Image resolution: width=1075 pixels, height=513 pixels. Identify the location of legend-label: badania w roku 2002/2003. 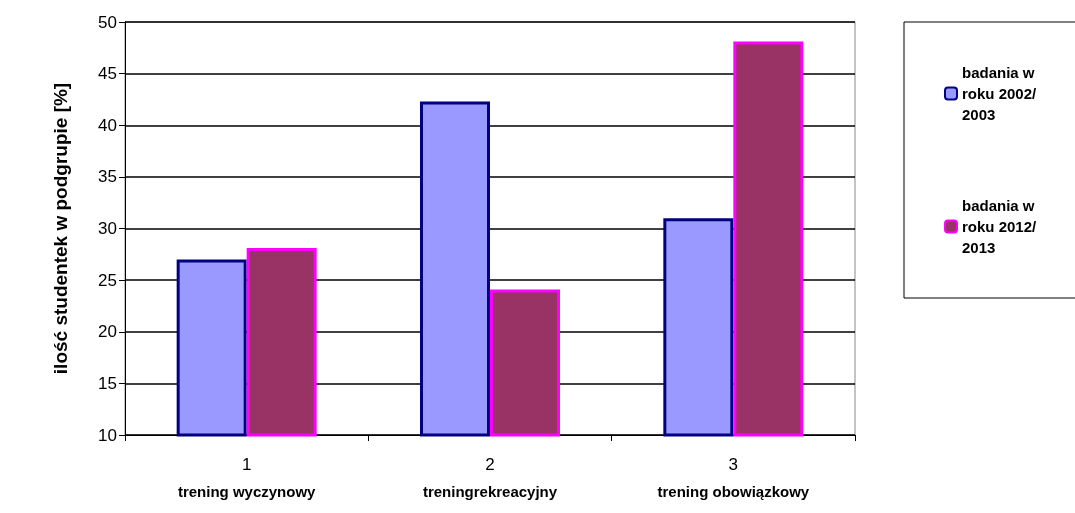
(1000, 93).